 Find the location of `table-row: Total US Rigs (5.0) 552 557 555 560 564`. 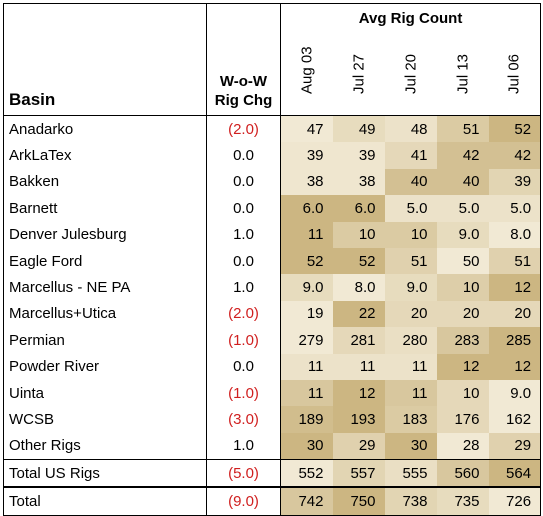

table-row: Total US Rigs (5.0) 552 557 555 560 564 is located at coordinates (272, 473).